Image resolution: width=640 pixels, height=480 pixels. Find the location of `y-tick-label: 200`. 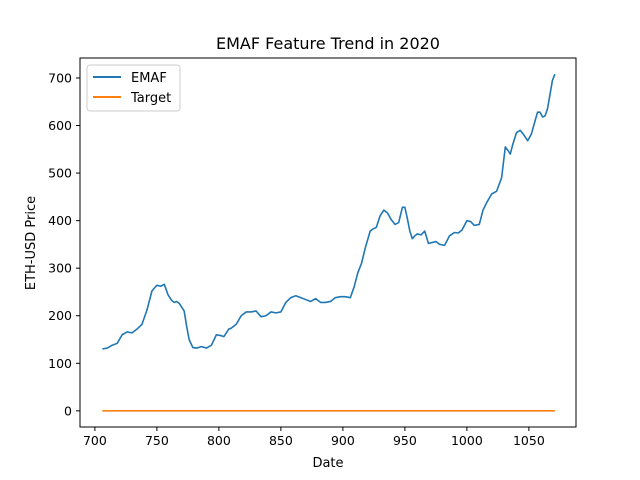

y-tick-label: 200 is located at coordinates (60, 315).